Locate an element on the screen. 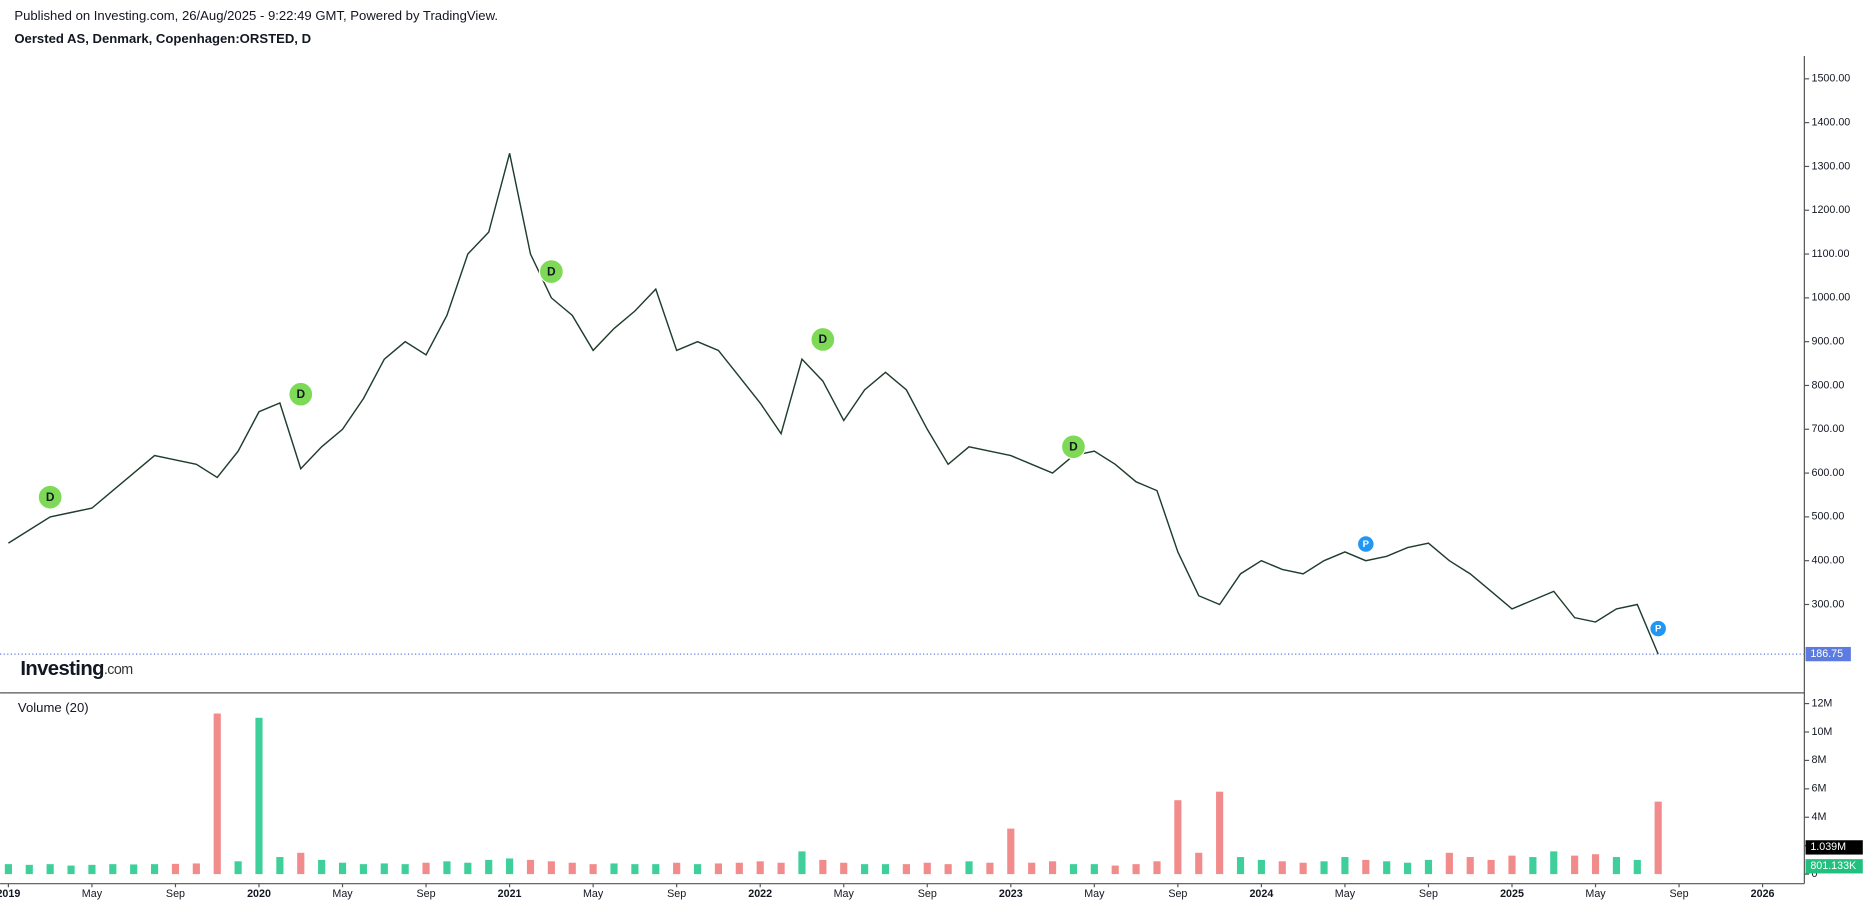 This screenshot has height=908, width=1870. logo: Investing.com is located at coordinates (76, 670).